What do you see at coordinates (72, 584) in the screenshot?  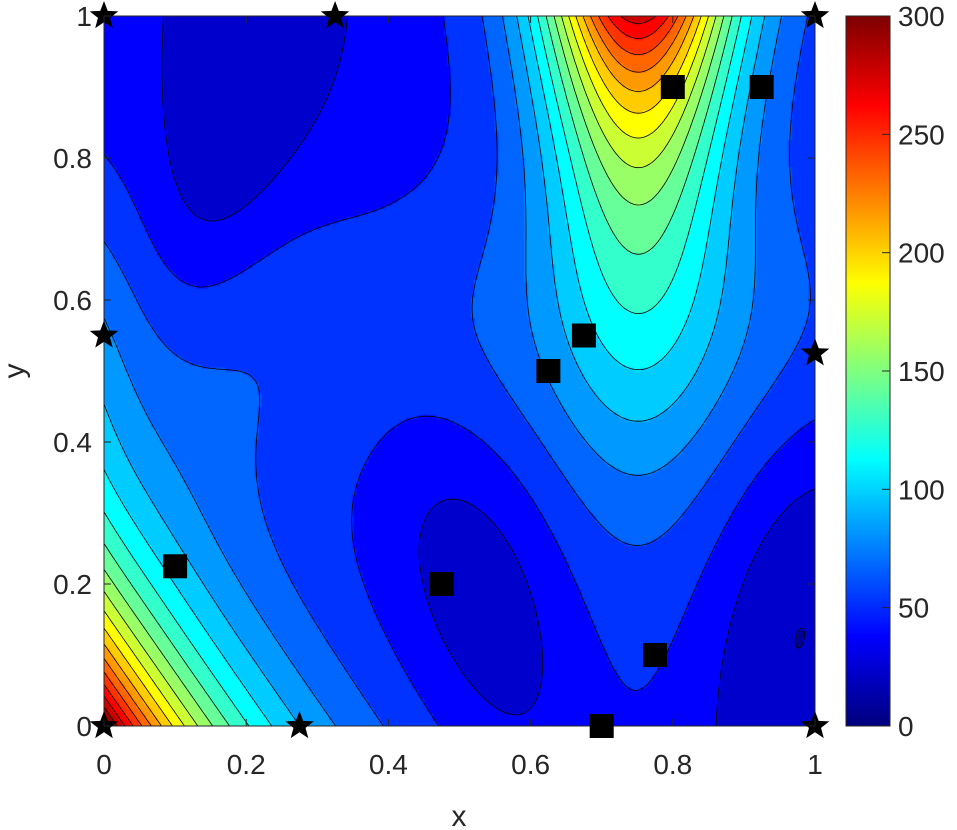 I see `y-tick-label: 0.2` at bounding box center [72, 584].